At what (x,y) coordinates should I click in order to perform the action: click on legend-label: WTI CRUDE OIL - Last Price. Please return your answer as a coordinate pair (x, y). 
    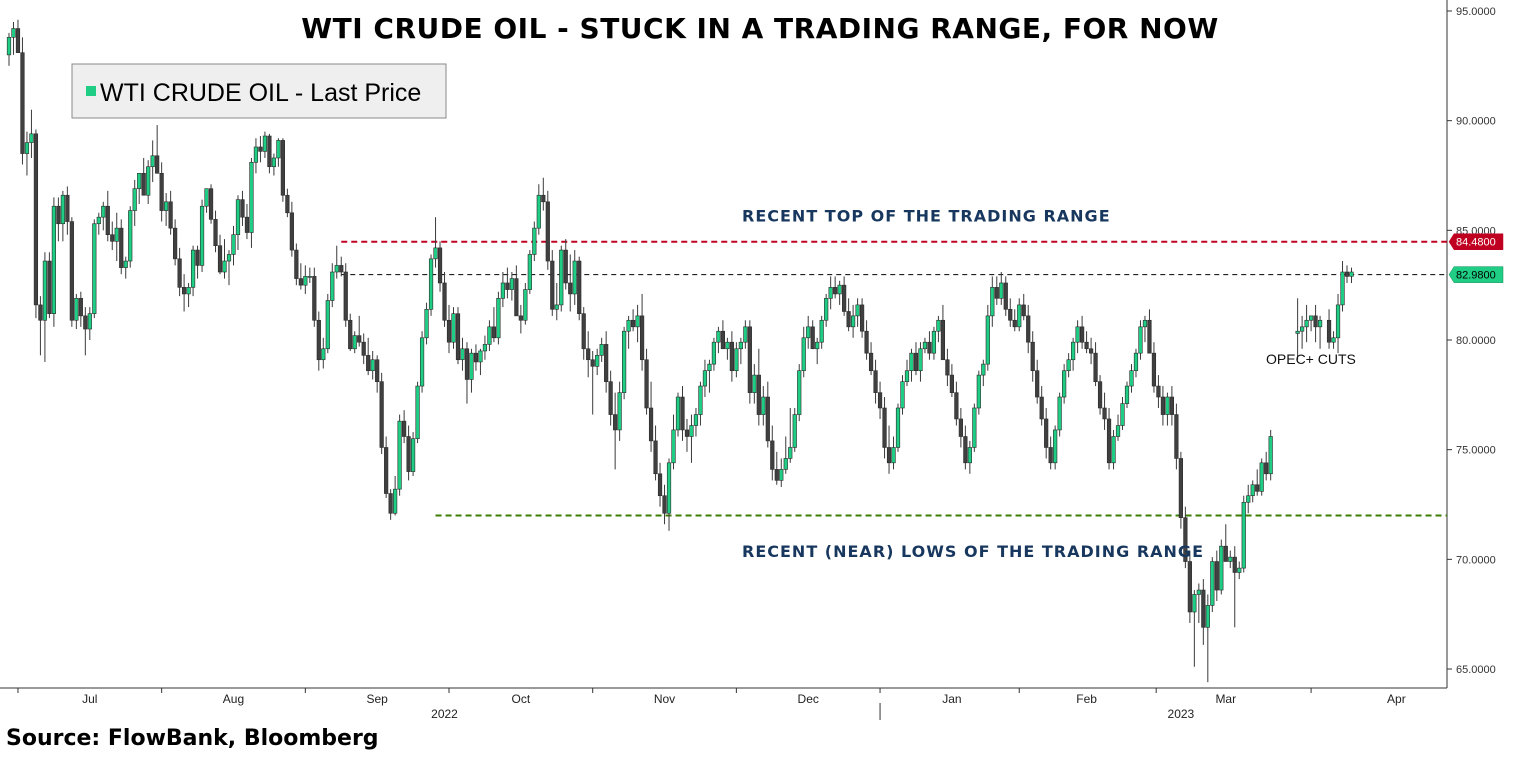
    Looking at the image, I should click on (260, 93).